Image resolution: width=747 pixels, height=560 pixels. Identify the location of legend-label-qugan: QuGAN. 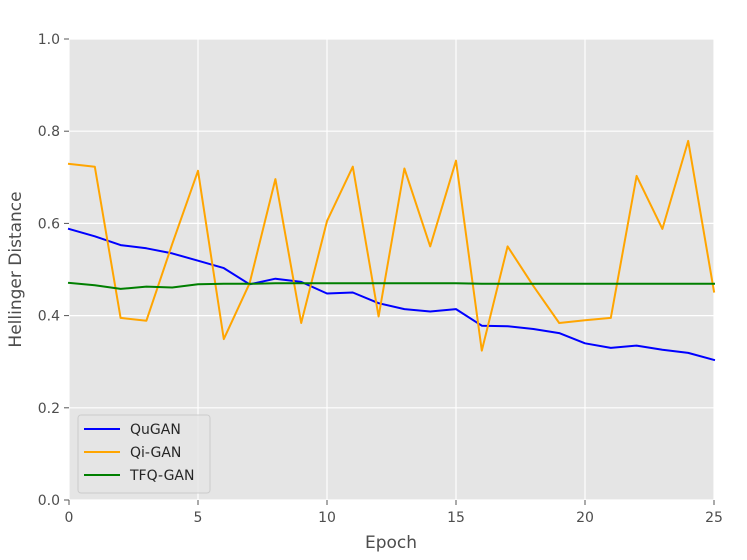
(155, 430).